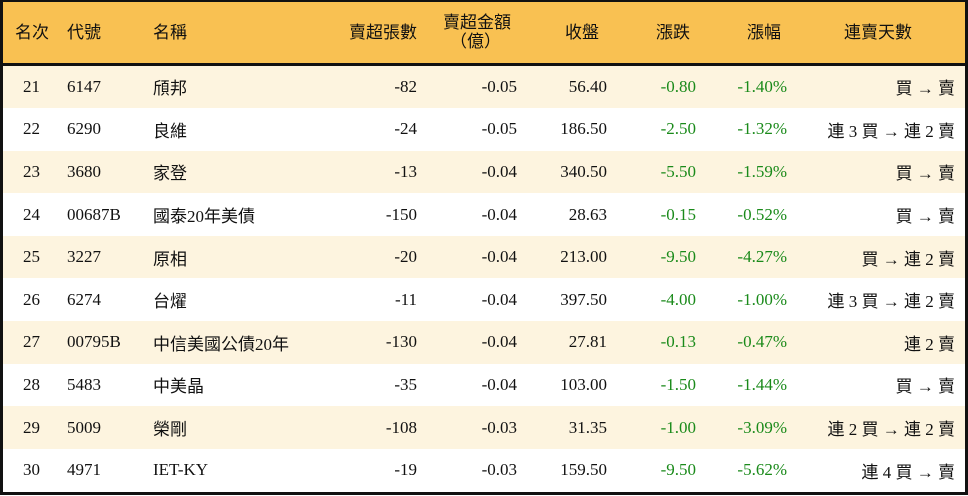 This screenshot has height=496, width=968. Describe the element at coordinates (31, 299) in the screenshot. I see `cell-rank: 26` at that location.